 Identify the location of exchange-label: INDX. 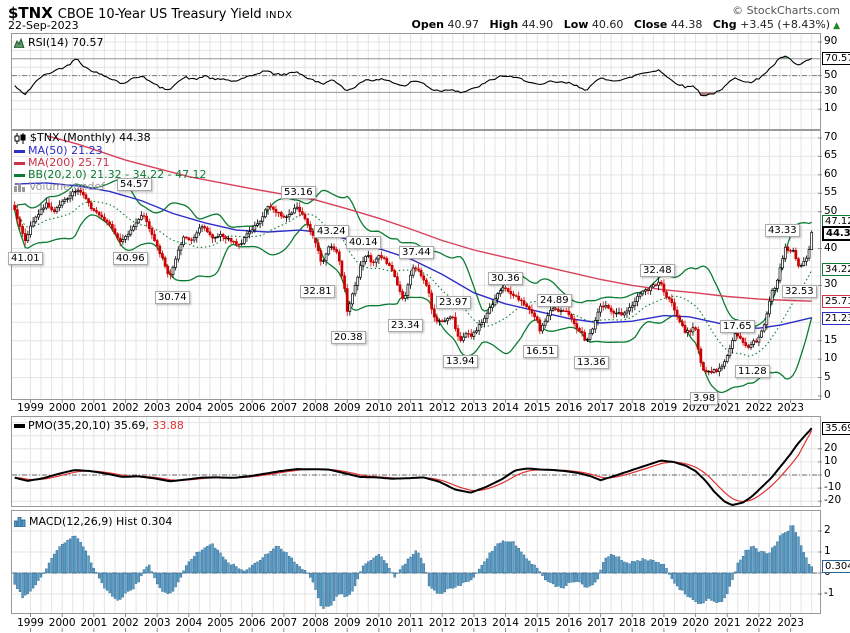
(279, 15).